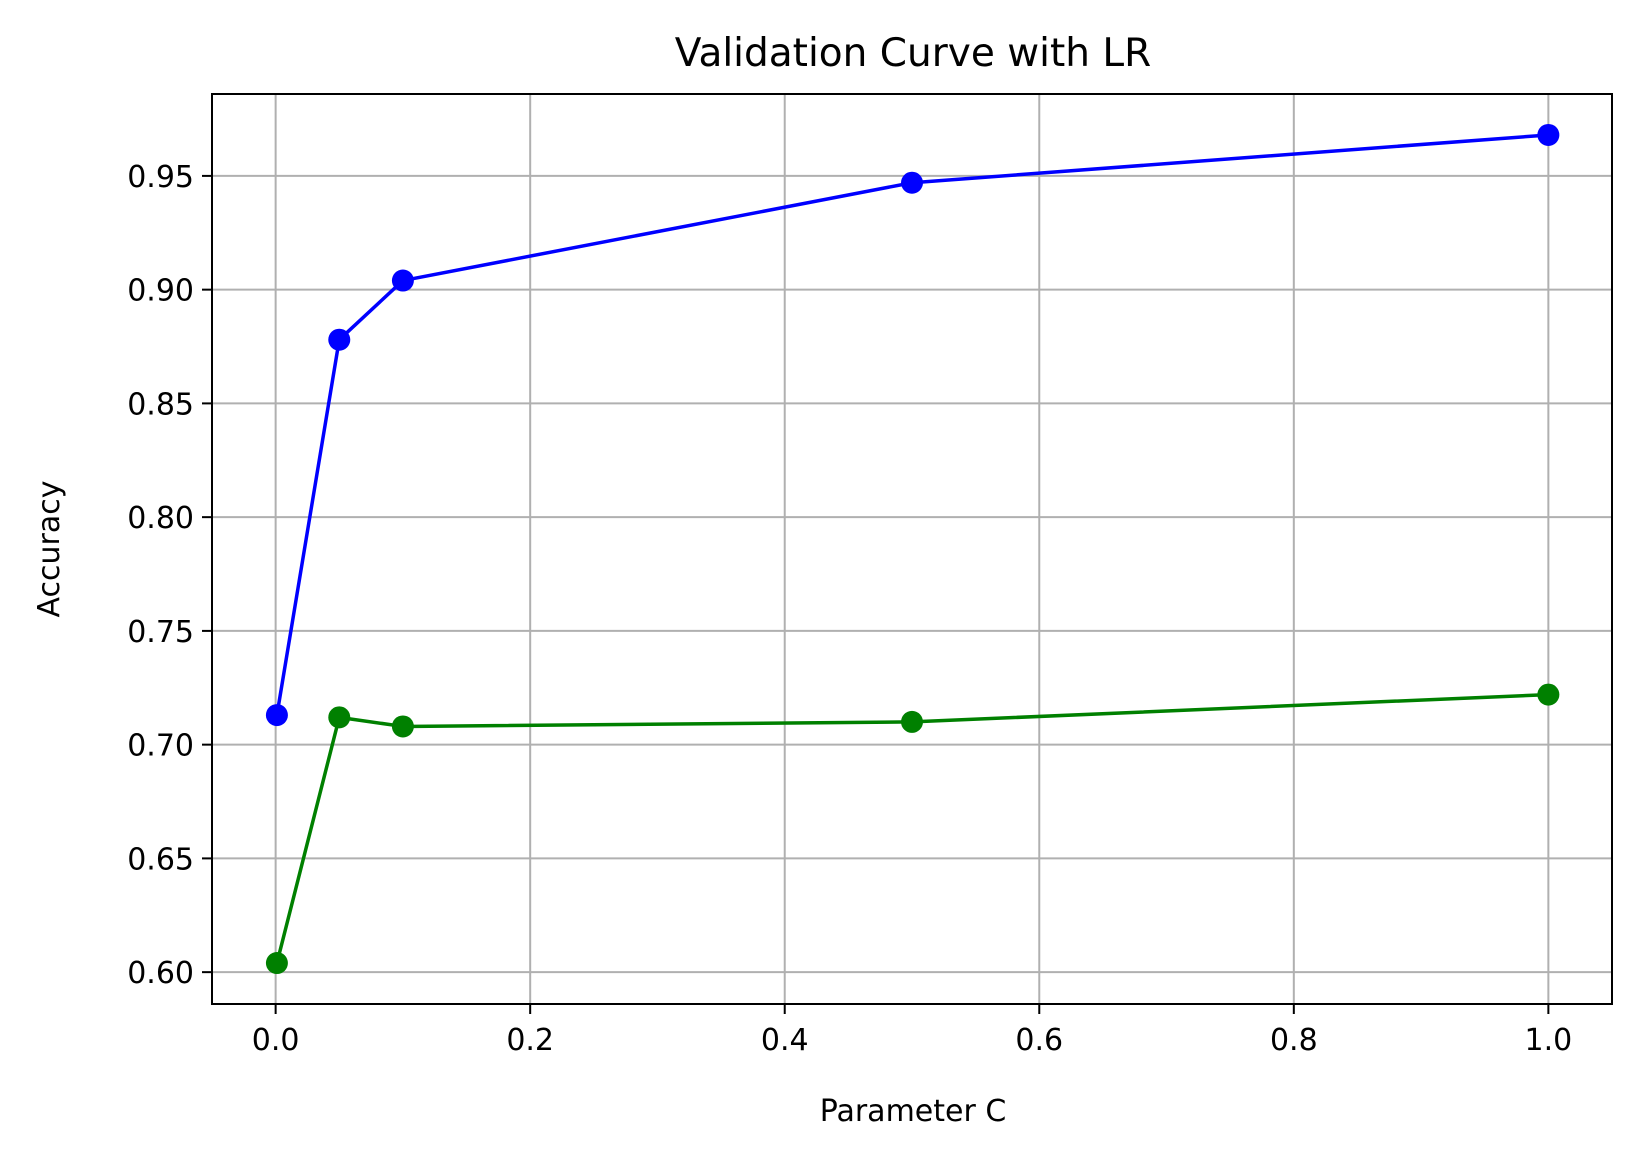 Image resolution: width=1635 pixels, height=1158 pixels. Describe the element at coordinates (49, 549) in the screenshot. I see `y-axis-label: Accuracy` at that location.